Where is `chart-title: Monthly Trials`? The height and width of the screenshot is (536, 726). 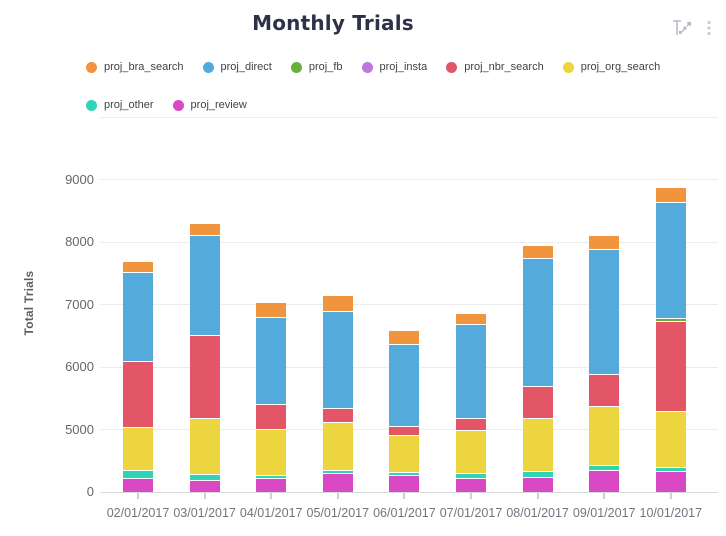 chart-title: Monthly Trials is located at coordinates (333, 23).